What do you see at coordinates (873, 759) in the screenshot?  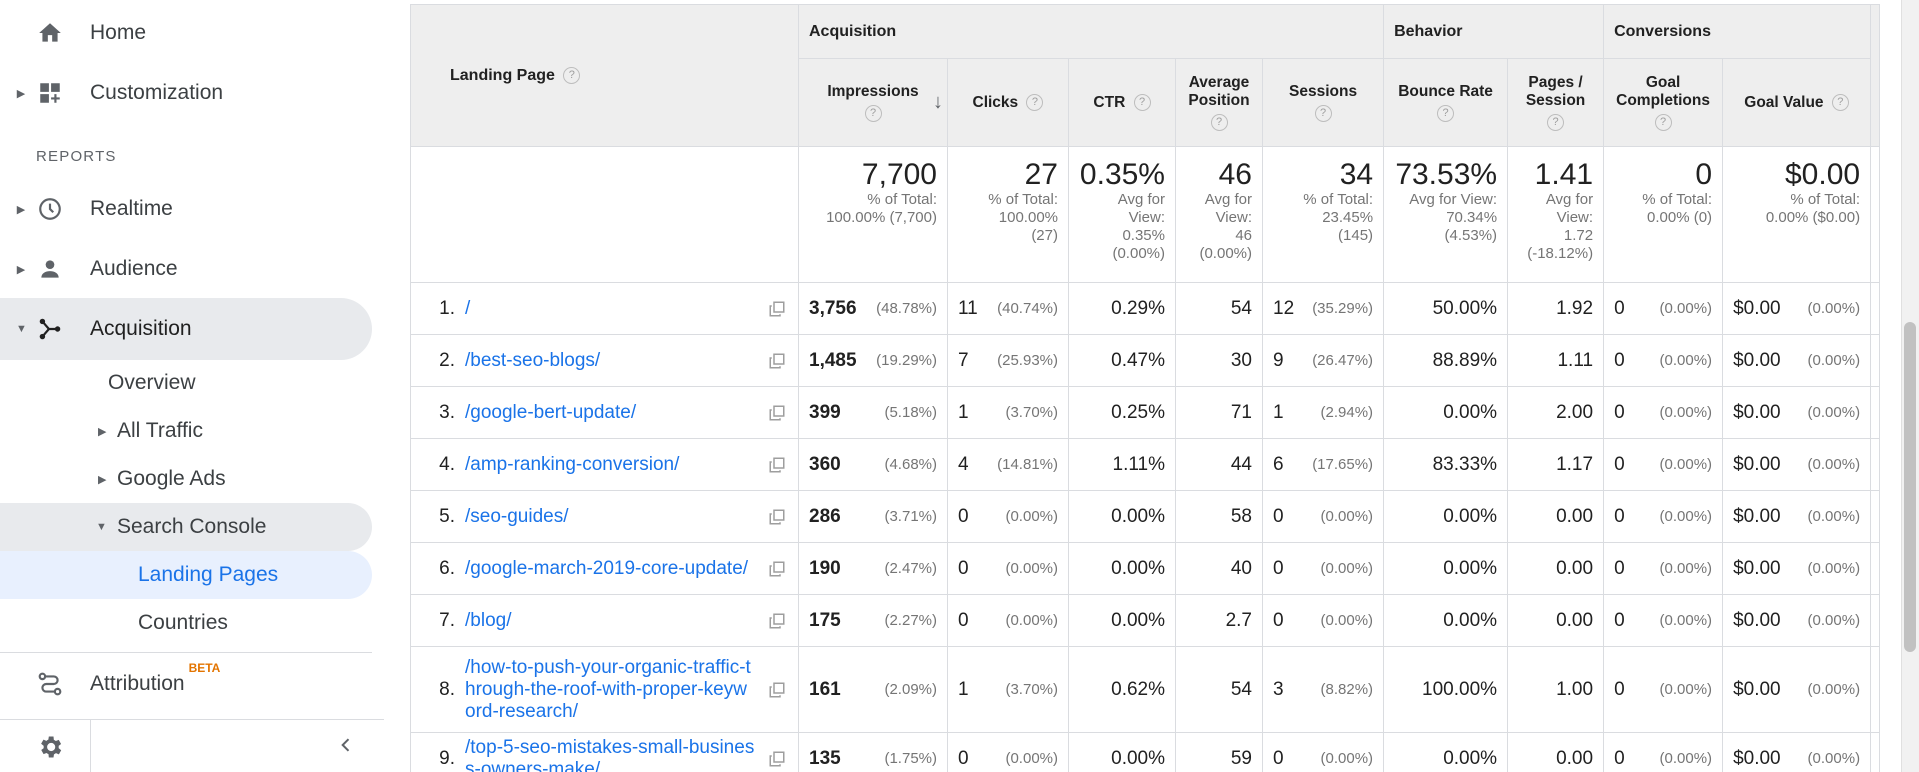 I see `impressions-pair: 135 (1.75%)` at bounding box center [873, 759].